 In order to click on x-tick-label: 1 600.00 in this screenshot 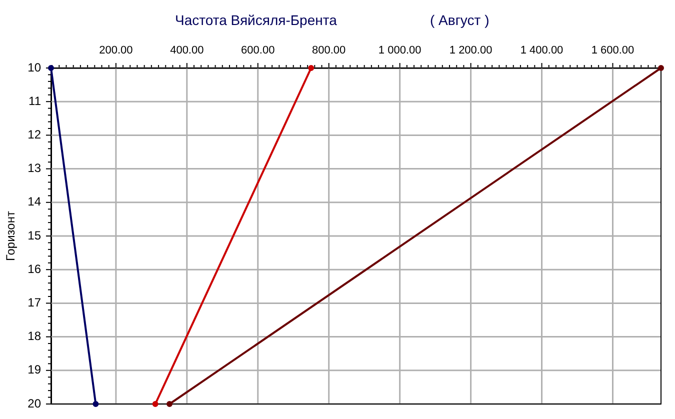, I will do `click(612, 50)`.